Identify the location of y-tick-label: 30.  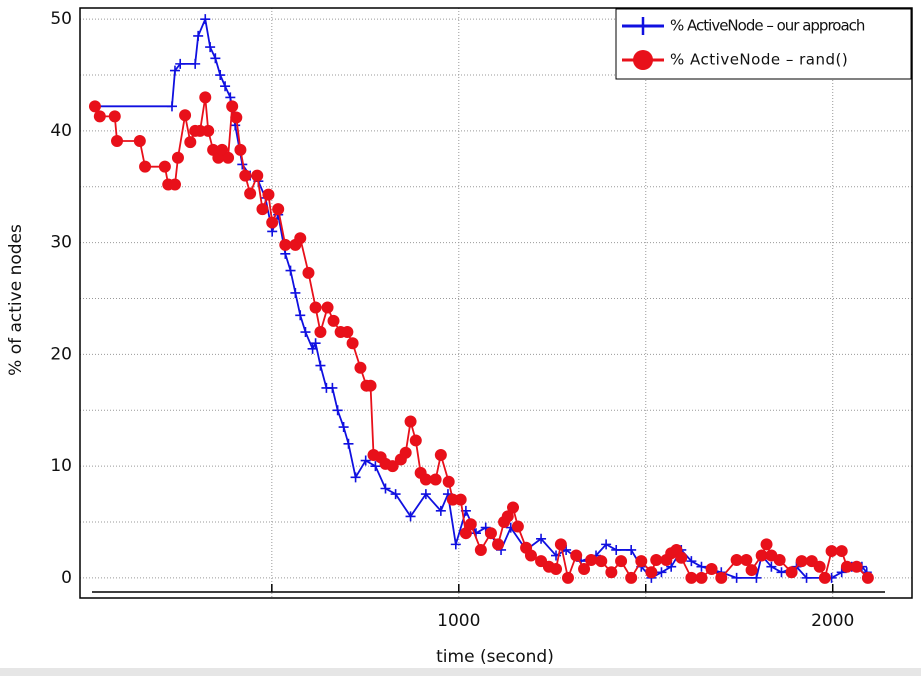
(61, 243).